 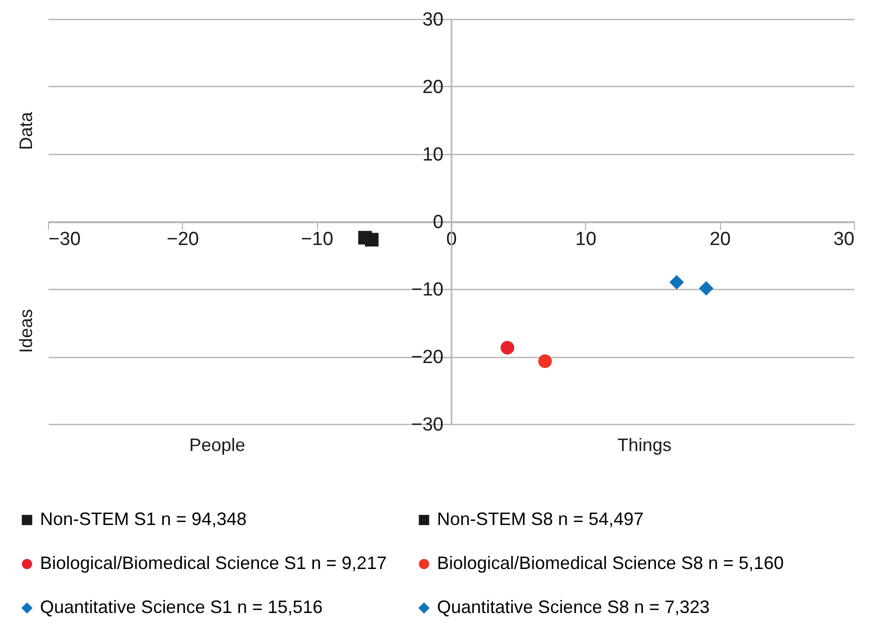 I want to click on x-tick-label: −10, so click(x=317, y=239).